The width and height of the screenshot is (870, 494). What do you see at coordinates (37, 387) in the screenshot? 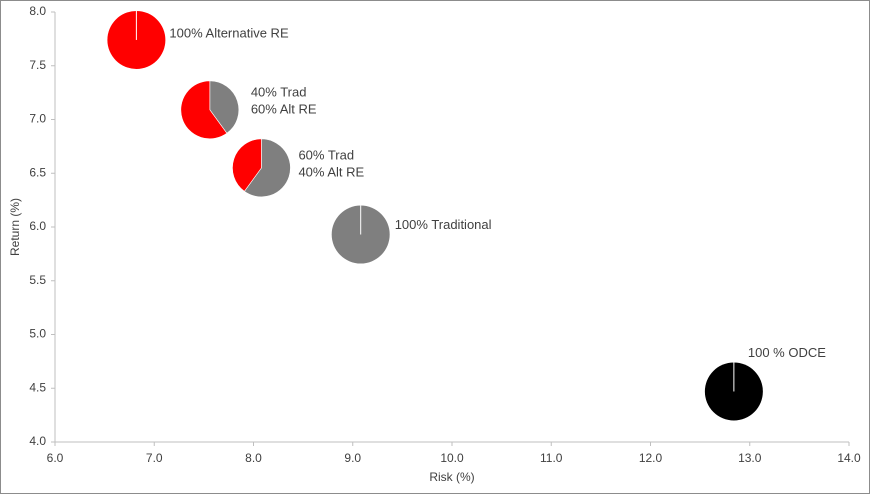
I see `y-tick-label: 4.5` at bounding box center [37, 387].